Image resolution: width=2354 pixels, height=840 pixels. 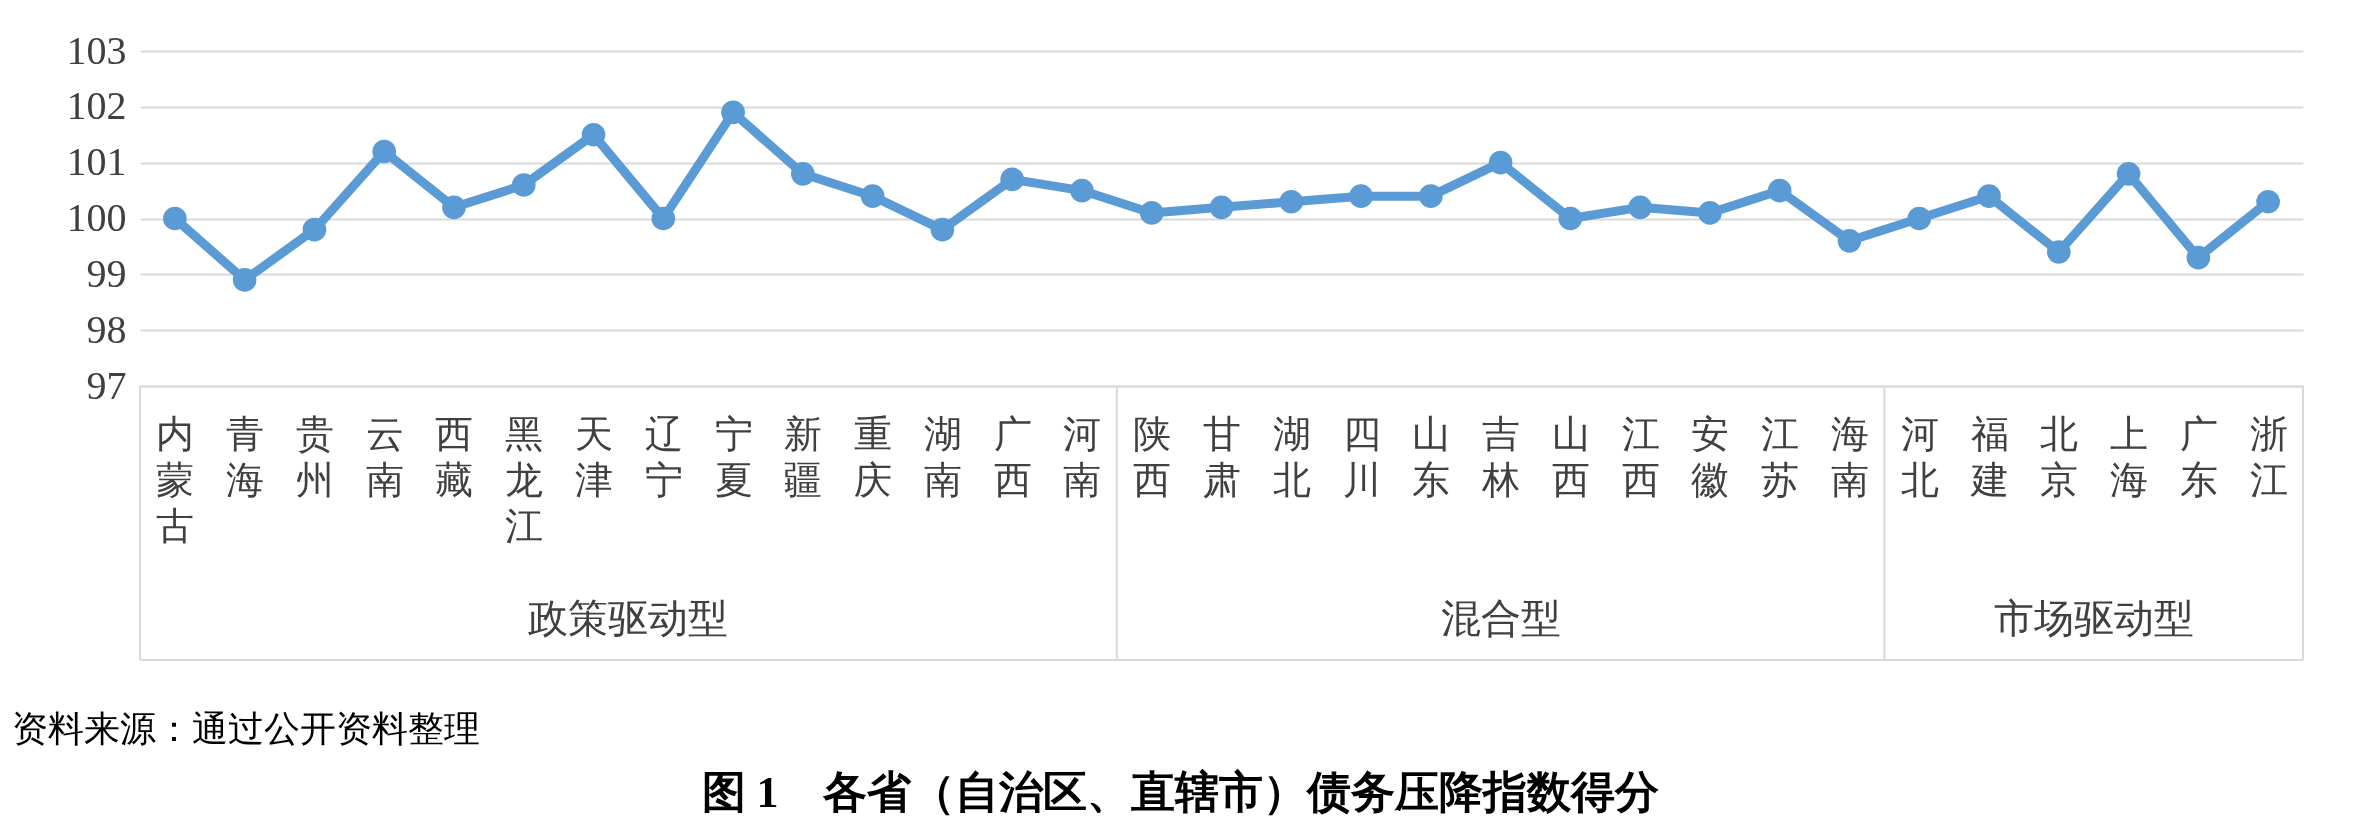 What do you see at coordinates (1500, 618) in the screenshot?
I see `text: 混合型` at bounding box center [1500, 618].